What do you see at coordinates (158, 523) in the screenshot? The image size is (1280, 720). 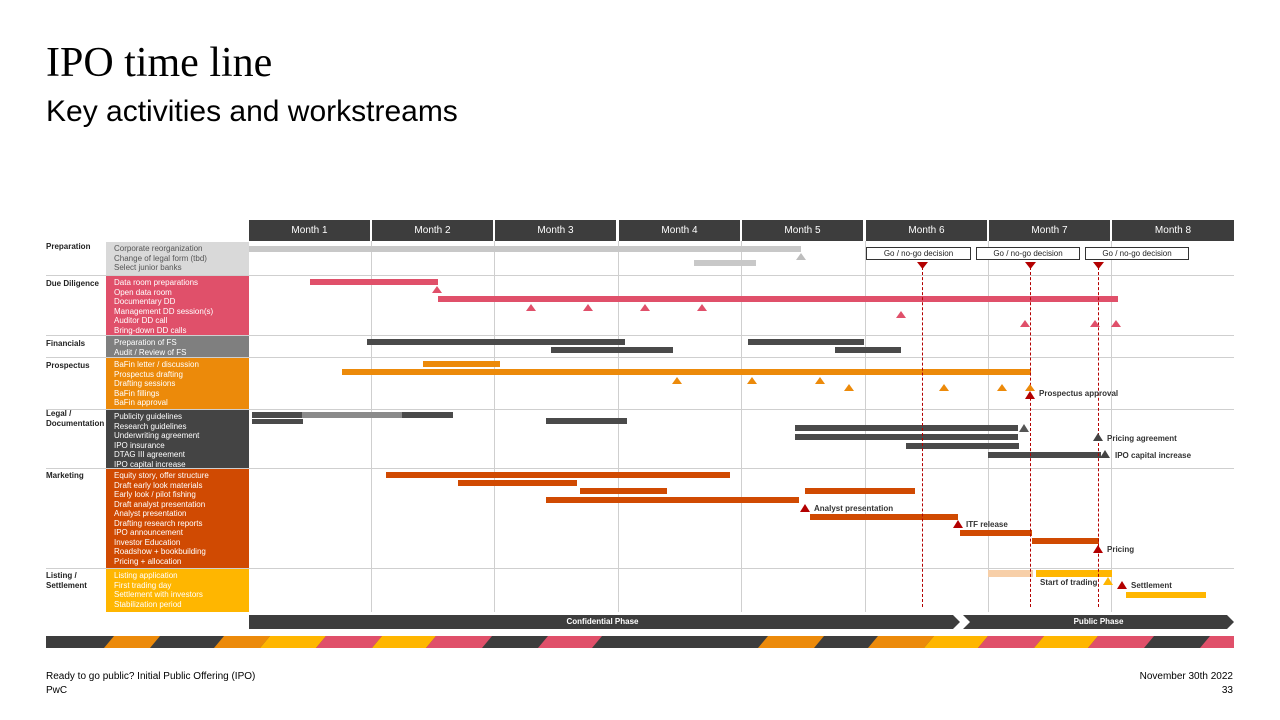 I see `activity-label: Drafting research reports` at bounding box center [158, 523].